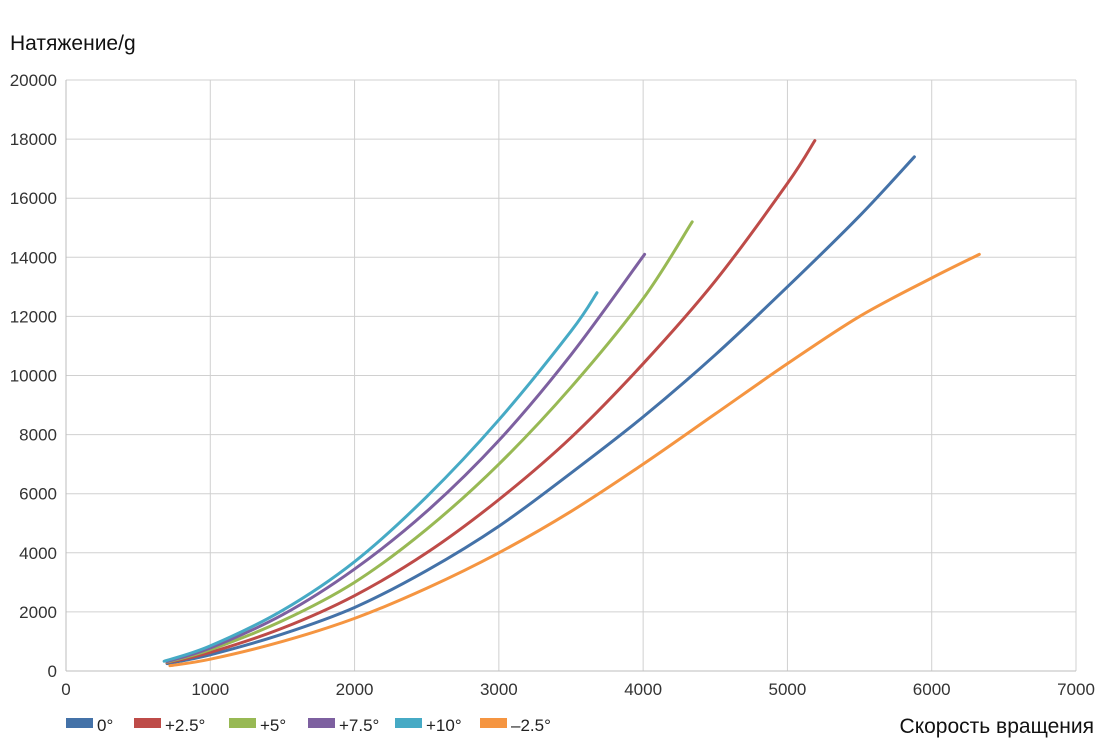 This screenshot has height=753, width=1120. Describe the element at coordinates (531, 725) in the screenshot. I see `legend-label: –2.5°` at that location.